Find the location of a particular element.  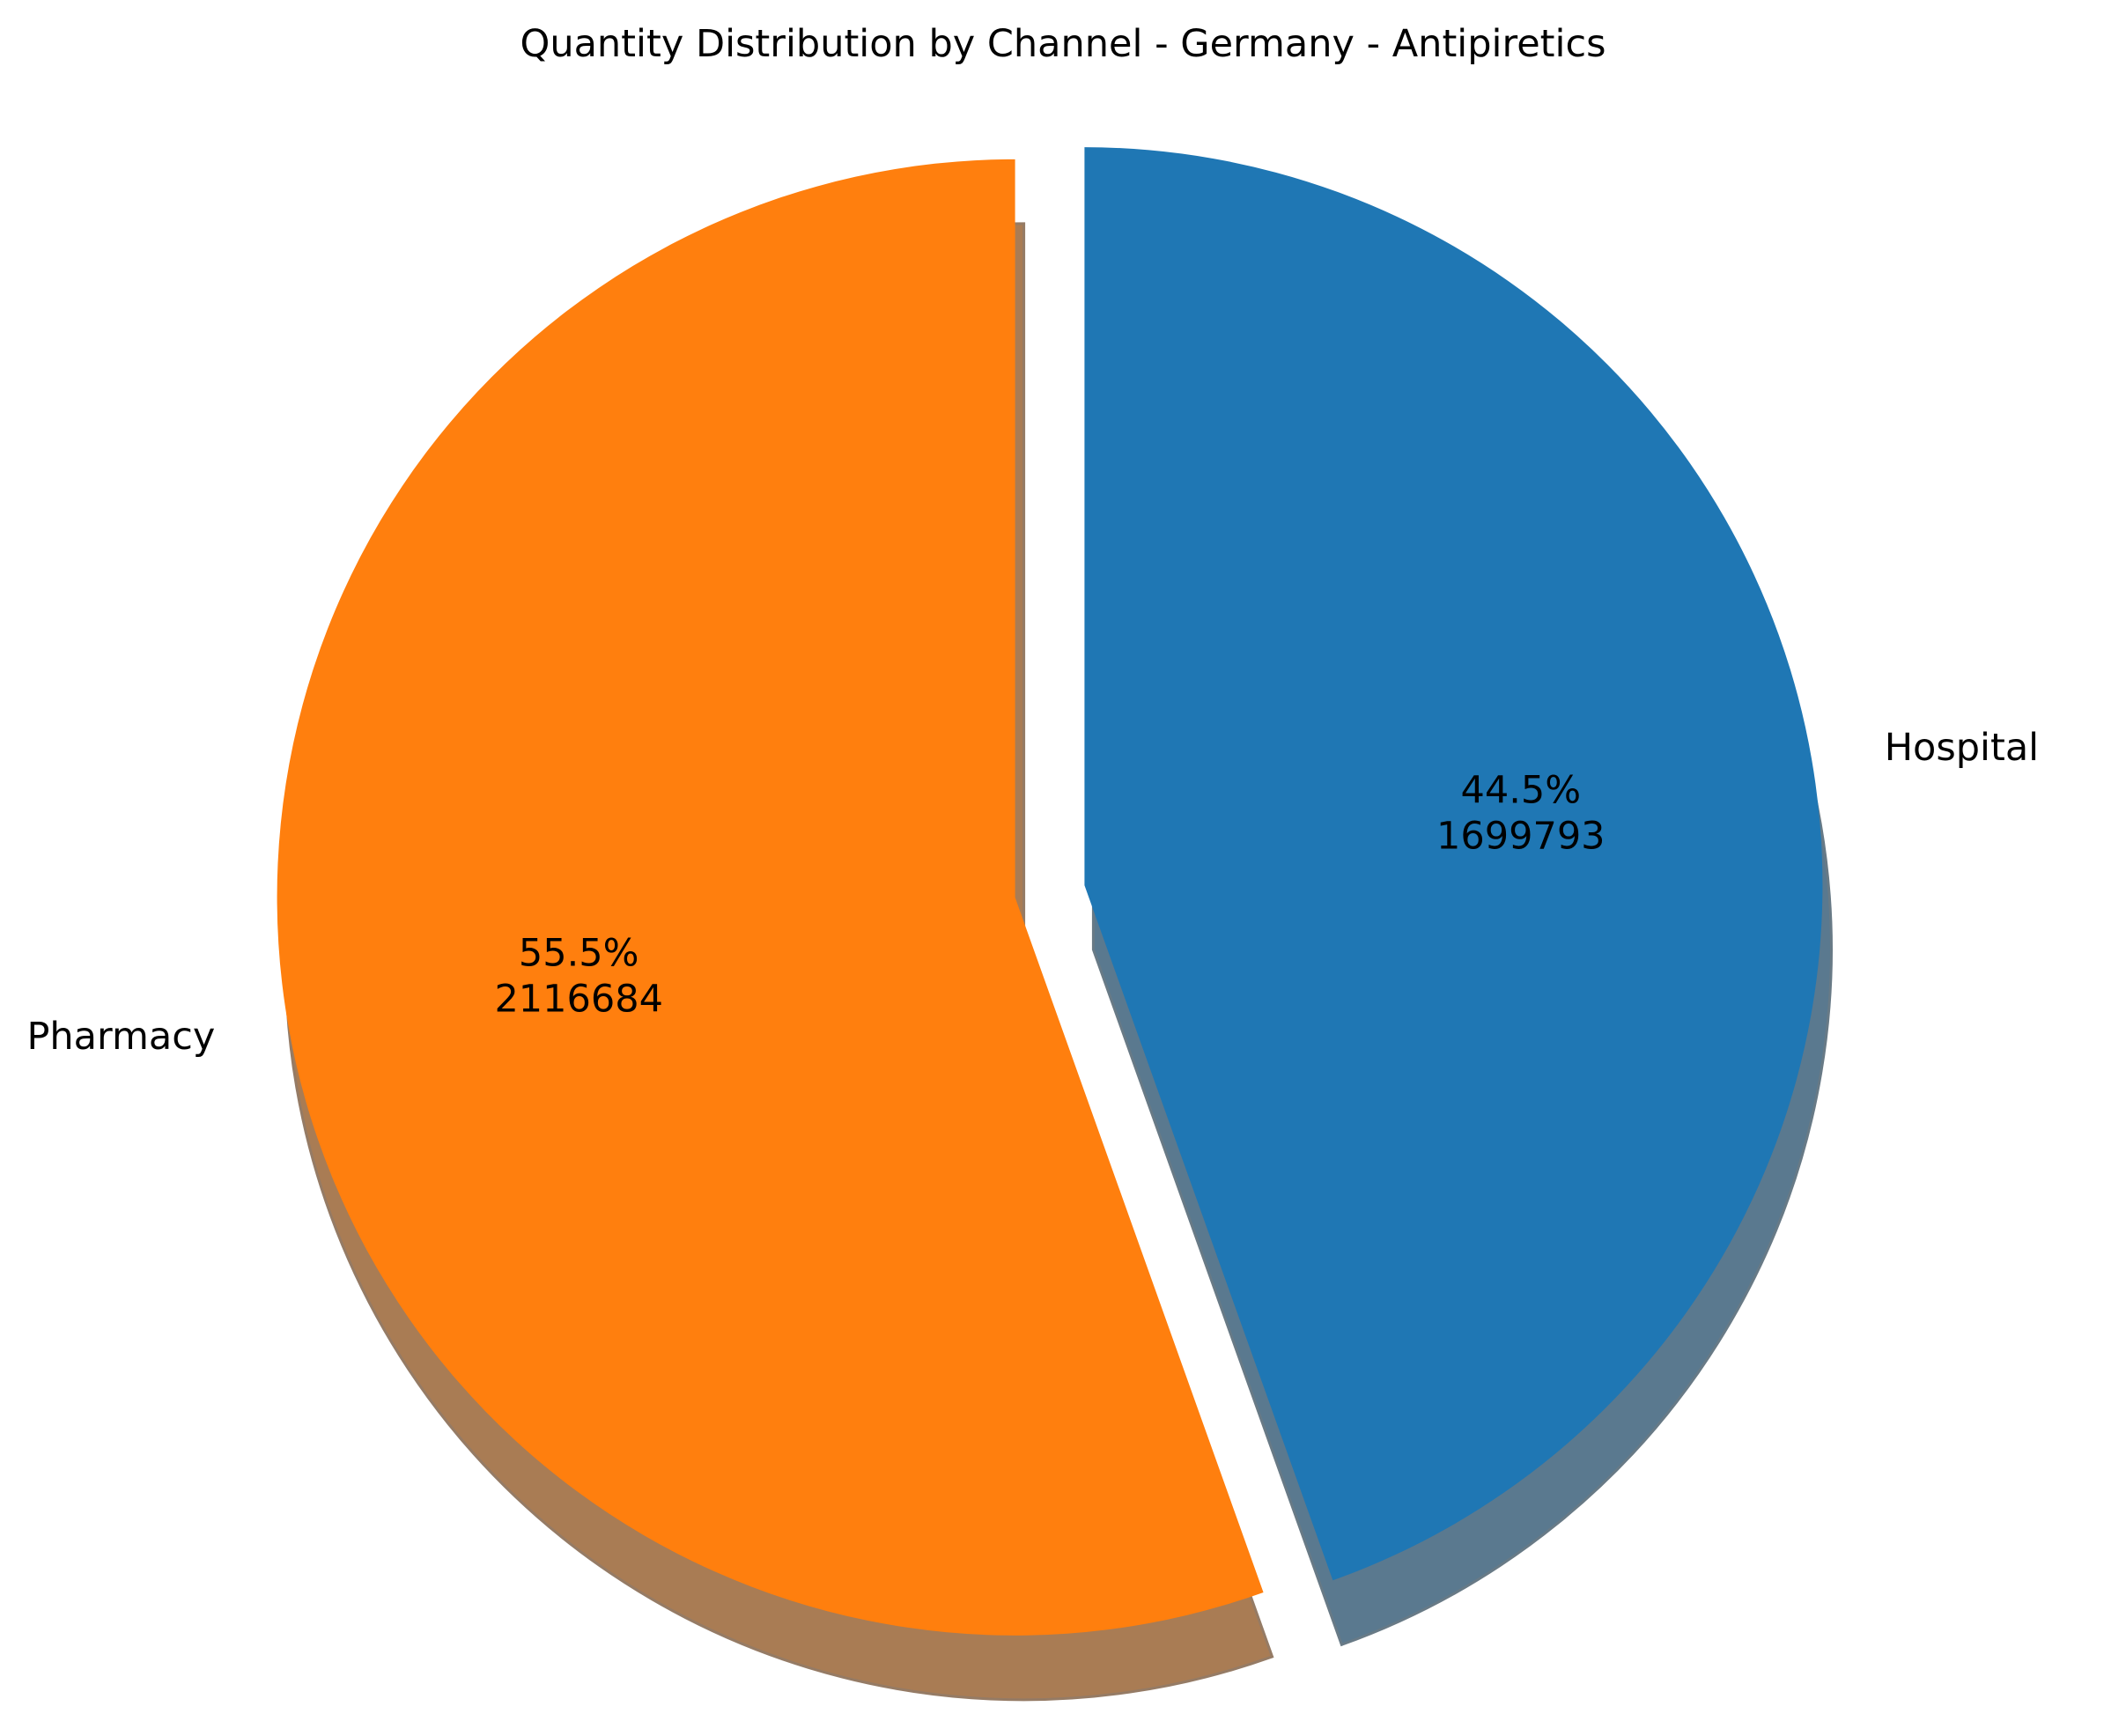

value-label-hospital: 1699793 is located at coordinates (1521, 836).